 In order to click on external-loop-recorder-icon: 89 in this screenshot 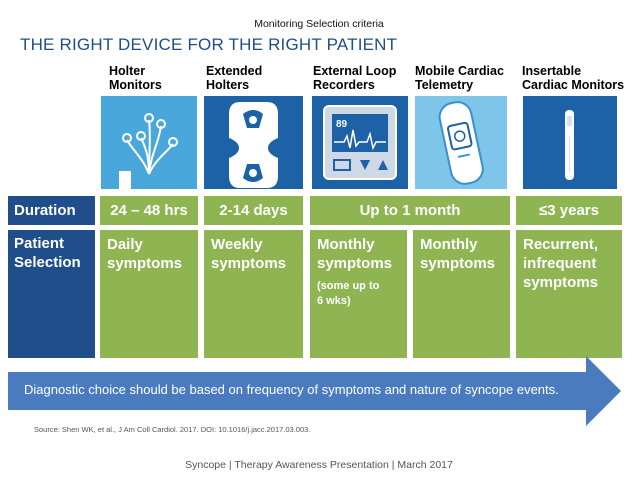, I will do `click(360, 142)`.